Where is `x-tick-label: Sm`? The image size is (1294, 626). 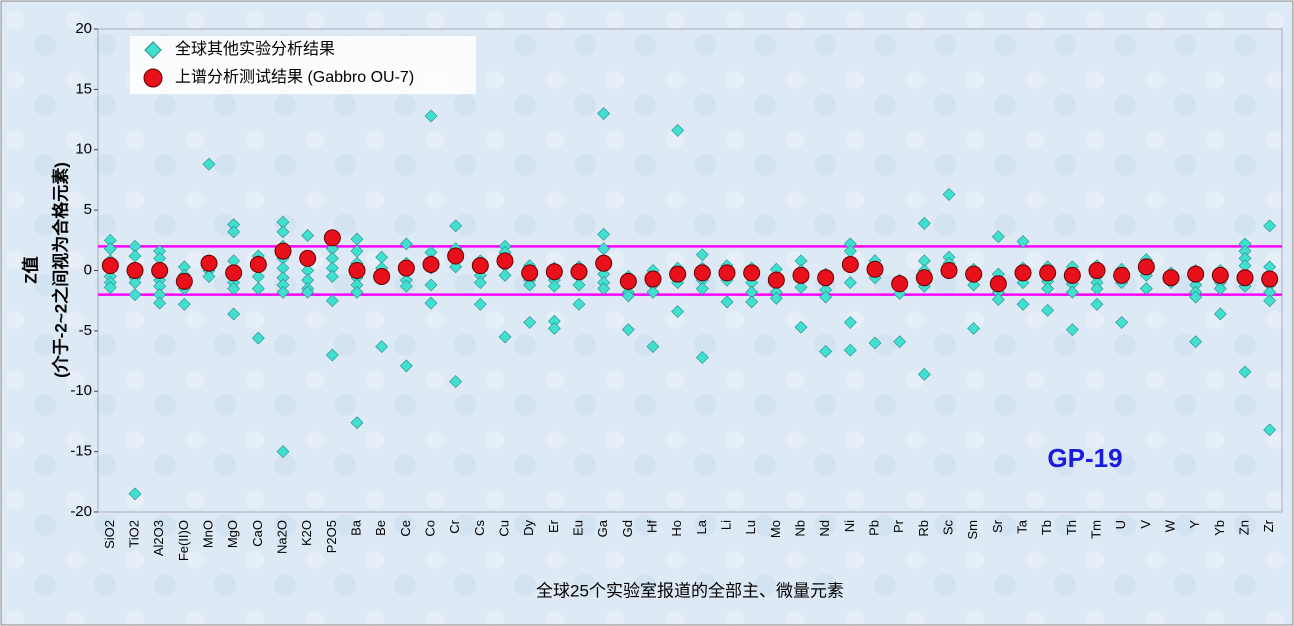 x-tick-label: Sm is located at coordinates (972, 530).